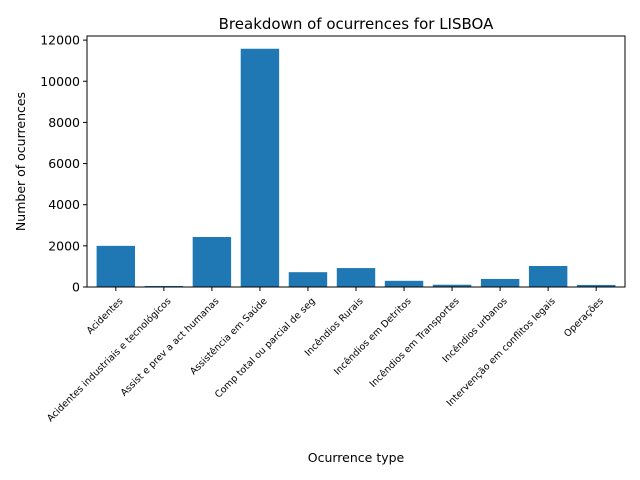  What do you see at coordinates (170, 347) in the screenshot?
I see `x-tick-label-2: Assist e prev a act humanas` at bounding box center [170, 347].